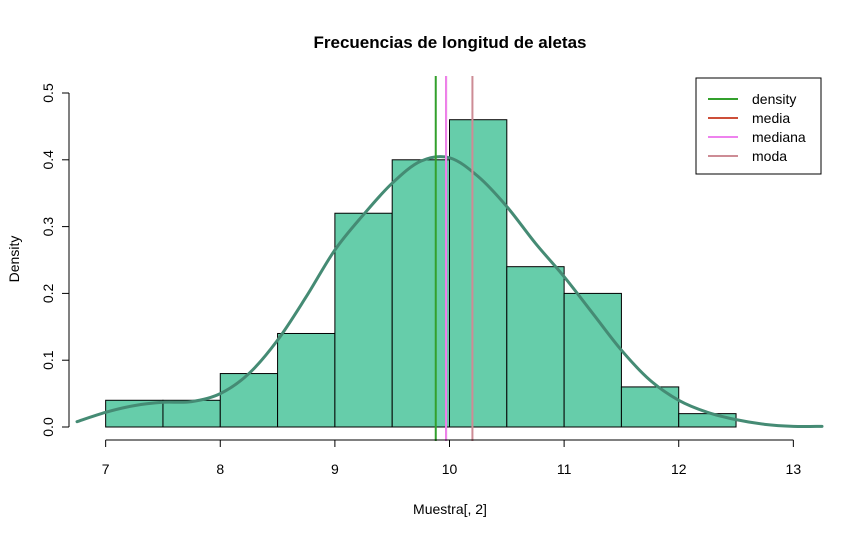  I want to click on legend-box, so click(758, 126).